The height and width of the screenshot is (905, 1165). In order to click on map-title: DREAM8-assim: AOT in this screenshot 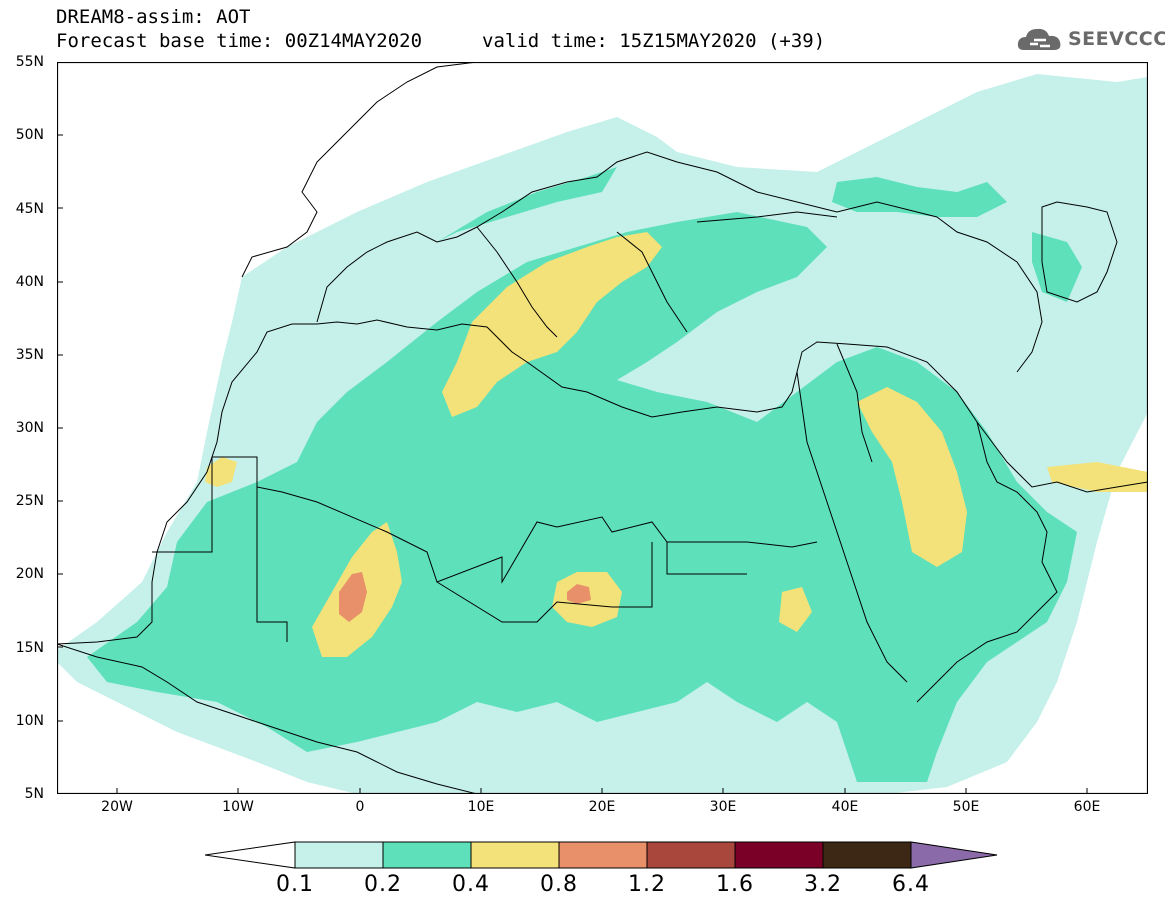, I will do `click(153, 17)`.